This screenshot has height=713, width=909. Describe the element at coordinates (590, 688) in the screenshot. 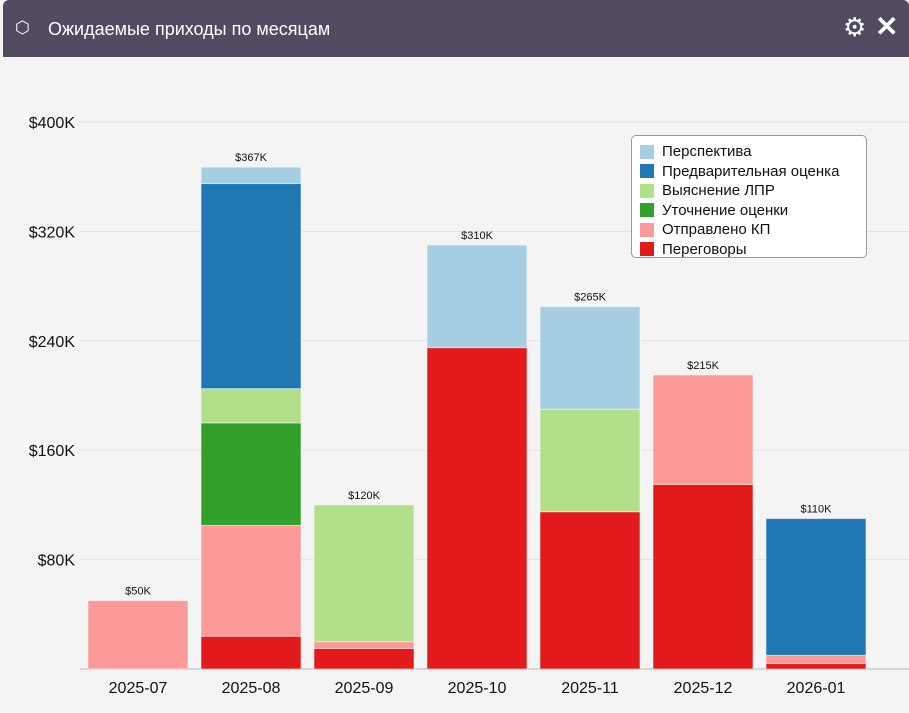

I see `x-tick-label: 2025-11` at that location.